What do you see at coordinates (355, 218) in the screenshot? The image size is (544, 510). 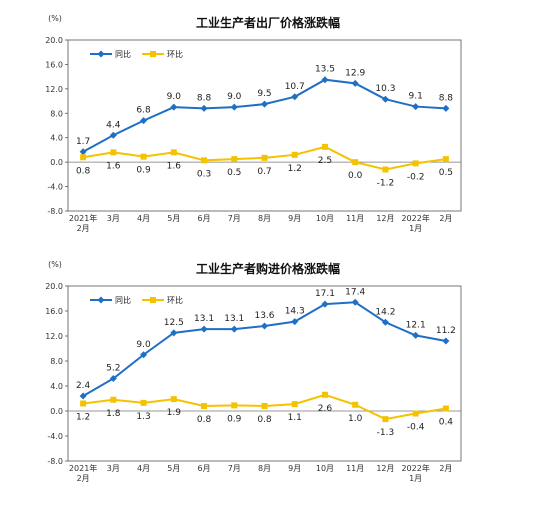 I see `x-axis-tick-label: 11月` at bounding box center [355, 218].